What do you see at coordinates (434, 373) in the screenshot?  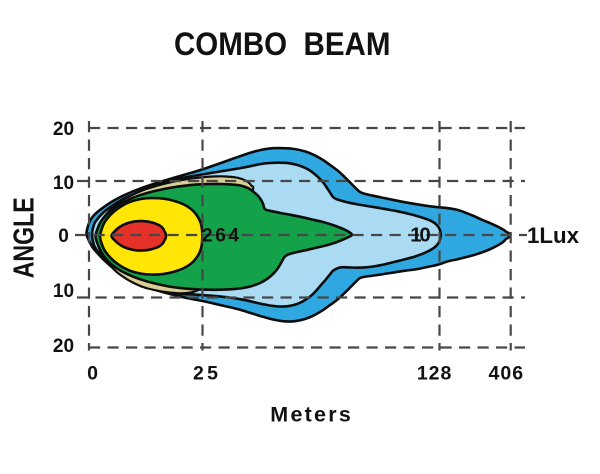 I see `svg-text: 128` at bounding box center [434, 373].